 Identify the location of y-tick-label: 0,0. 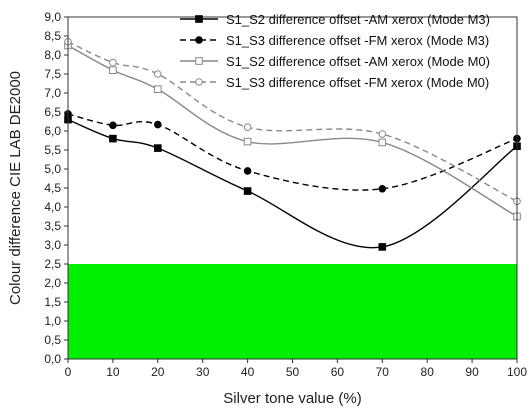
(52, 359).